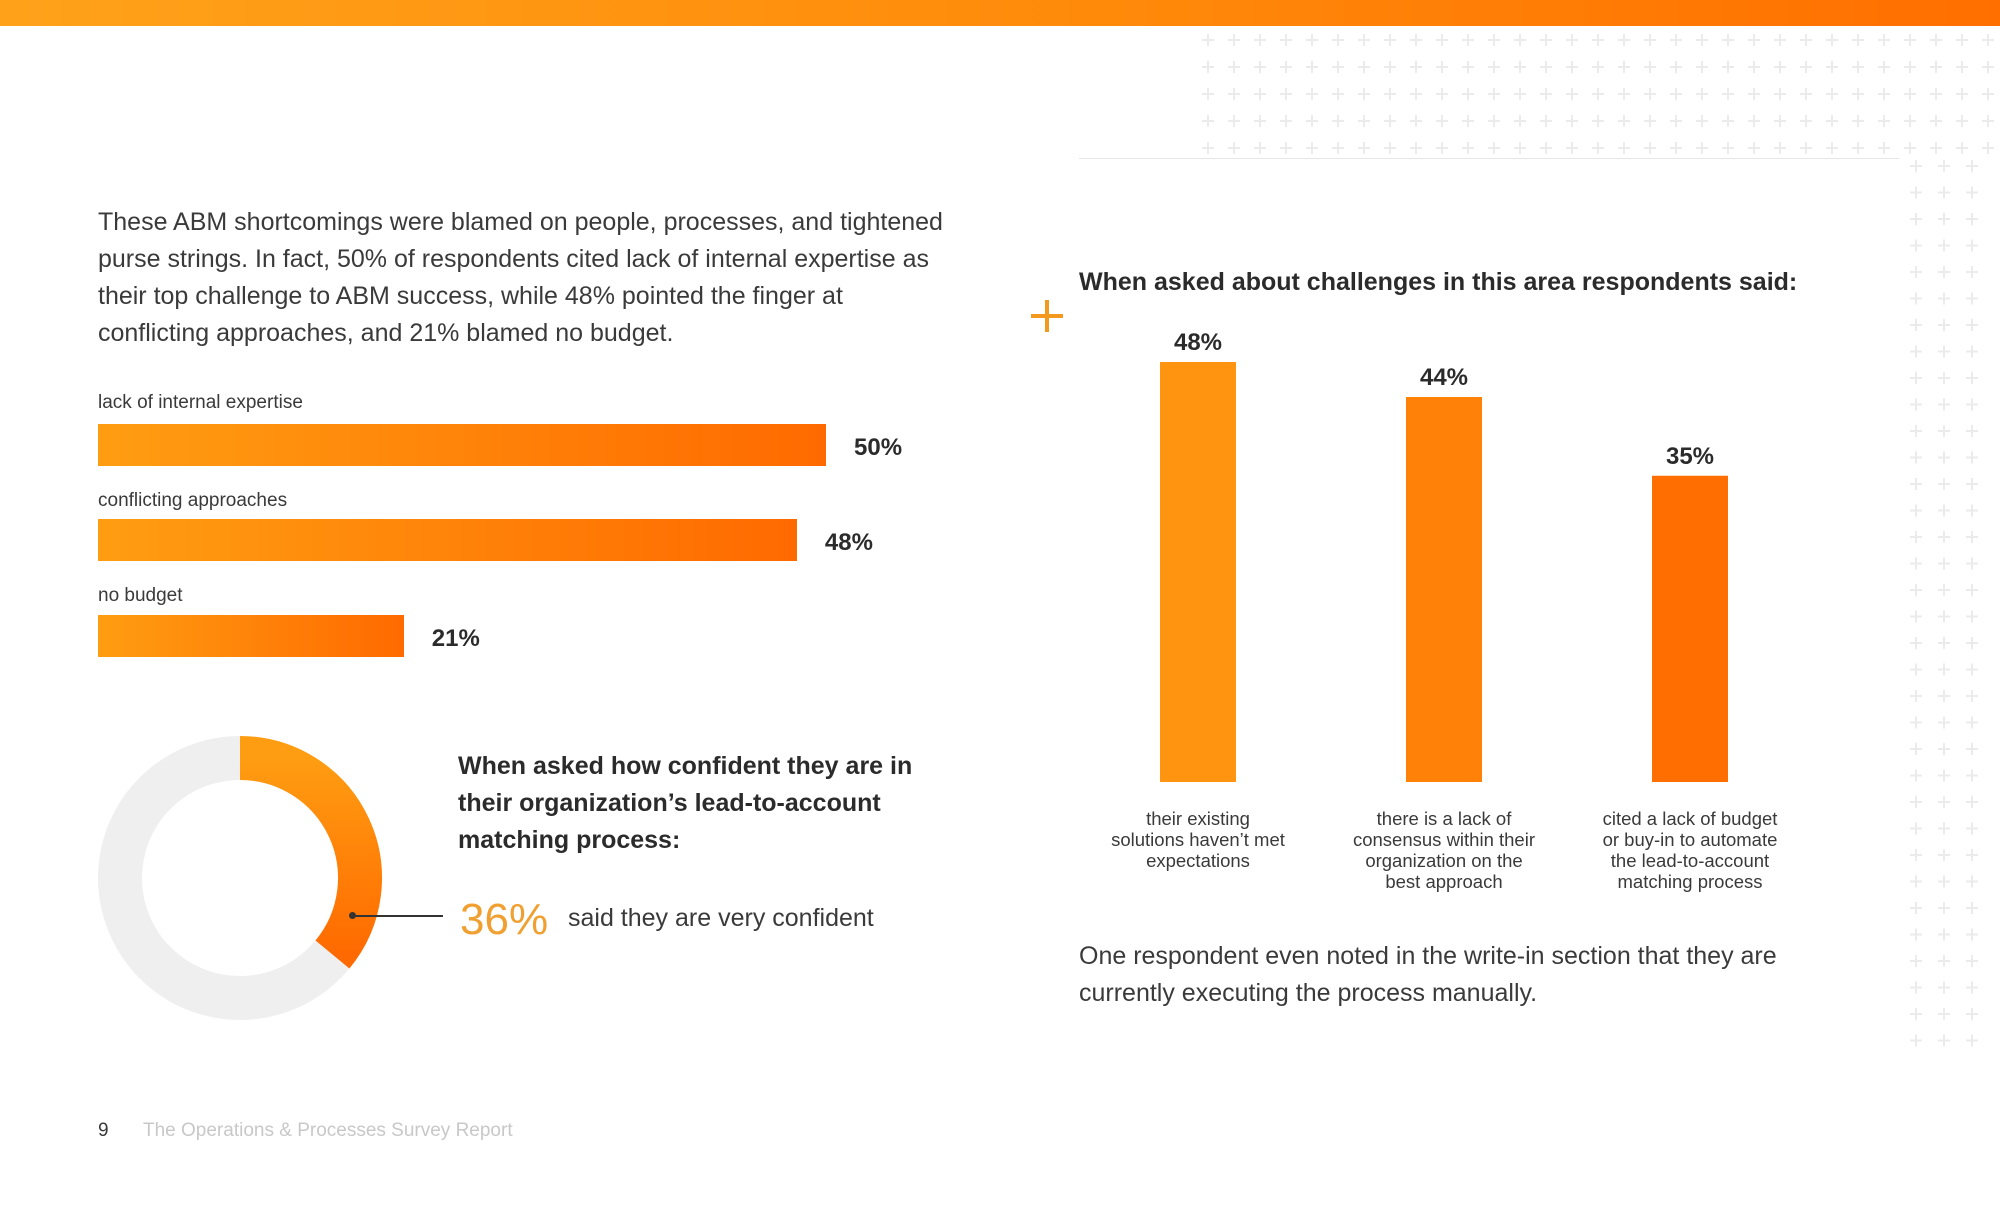 The height and width of the screenshot is (1214, 2000). Describe the element at coordinates (140, 595) in the screenshot. I see `hbar-category-label: no budget` at that location.